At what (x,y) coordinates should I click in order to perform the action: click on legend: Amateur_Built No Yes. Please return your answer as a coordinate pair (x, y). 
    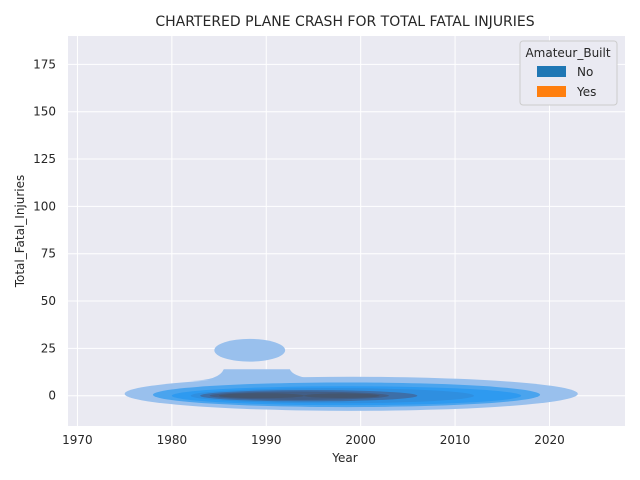
    Looking at the image, I should click on (568, 73).